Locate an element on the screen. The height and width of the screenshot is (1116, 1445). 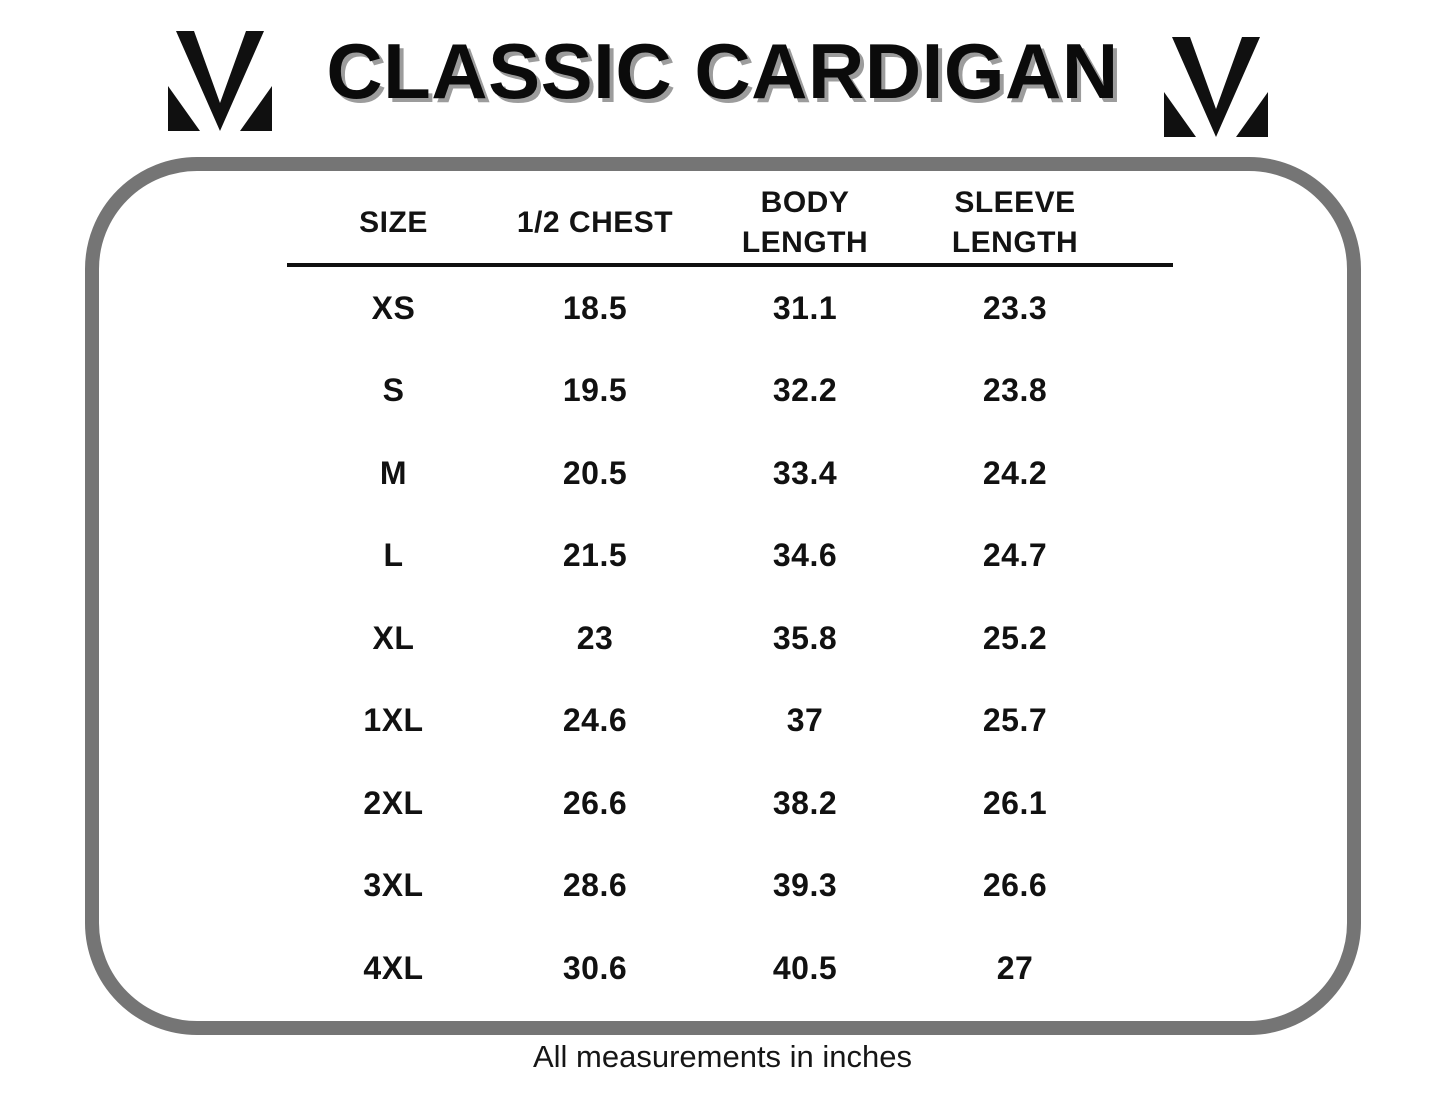
table-row: 2XL 26.6 38.2 26.1 is located at coordinates (698, 803).